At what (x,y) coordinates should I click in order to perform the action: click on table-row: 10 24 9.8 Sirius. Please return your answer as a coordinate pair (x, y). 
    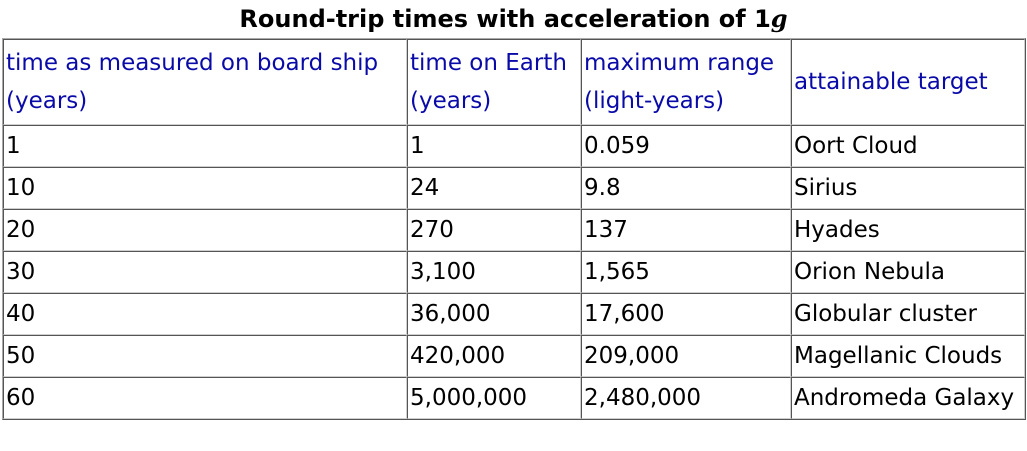
    Looking at the image, I should click on (514, 188).